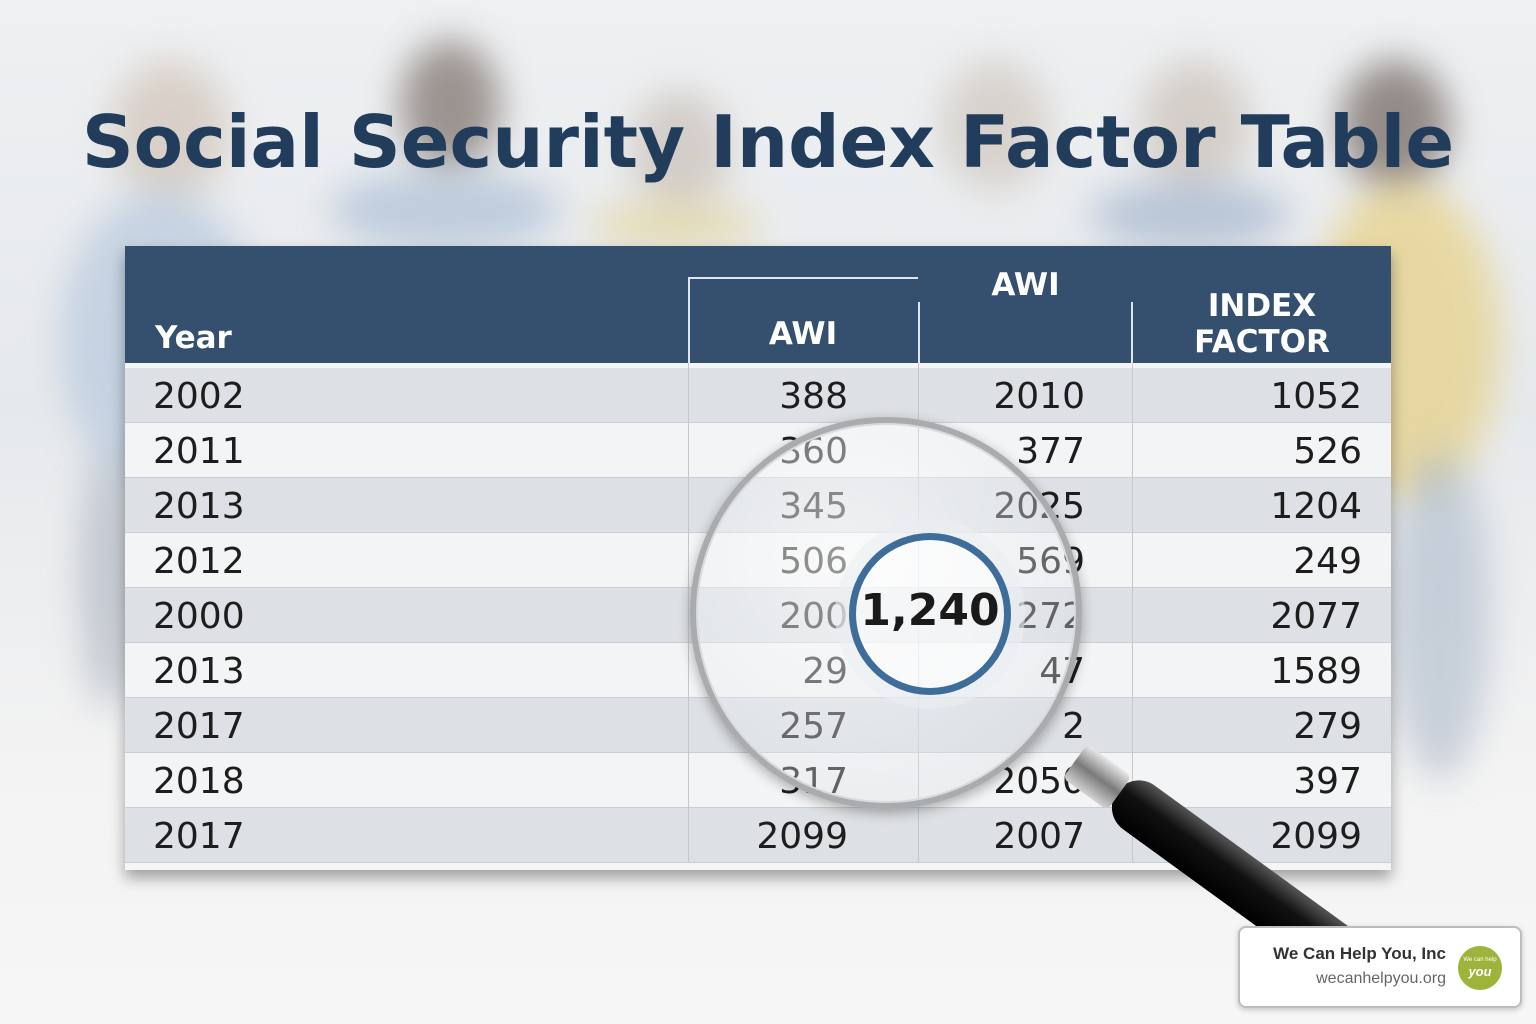  What do you see at coordinates (1327, 781) in the screenshot?
I see `cell-index-factor: 397` at bounding box center [1327, 781].